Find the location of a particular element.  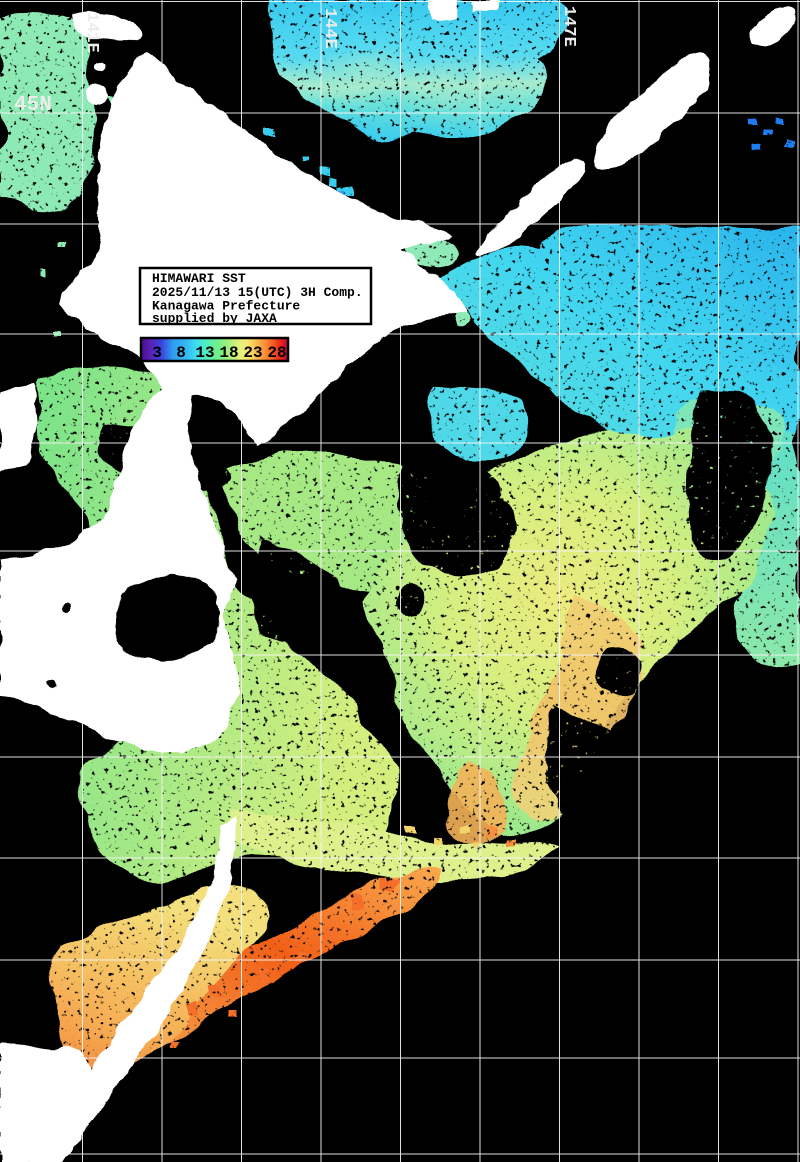

land-honshu-corner is located at coordinates (45, 1102).